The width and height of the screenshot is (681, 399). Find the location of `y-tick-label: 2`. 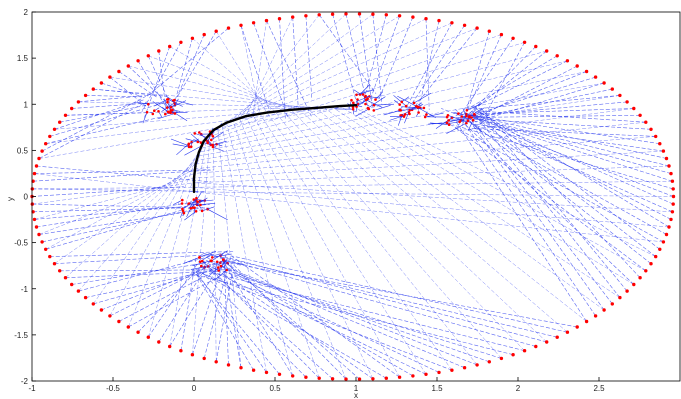

y-tick-label: 2 is located at coordinates (26, 12).